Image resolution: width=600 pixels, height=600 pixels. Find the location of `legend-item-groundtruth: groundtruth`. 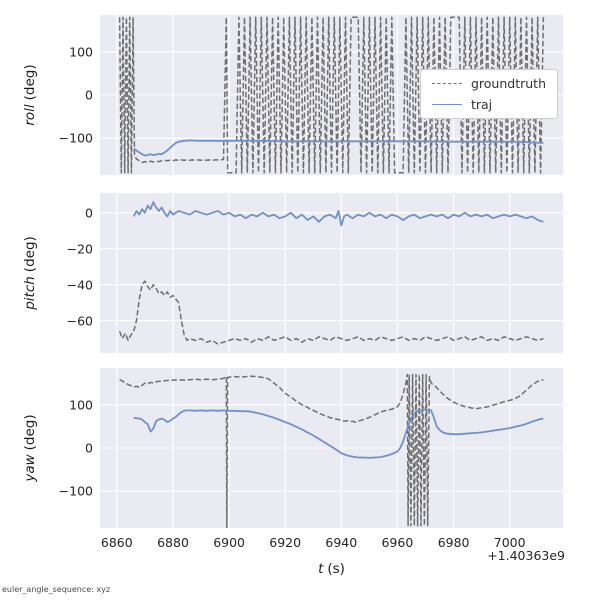

legend-item-groundtruth: groundtruth is located at coordinates (488, 83).